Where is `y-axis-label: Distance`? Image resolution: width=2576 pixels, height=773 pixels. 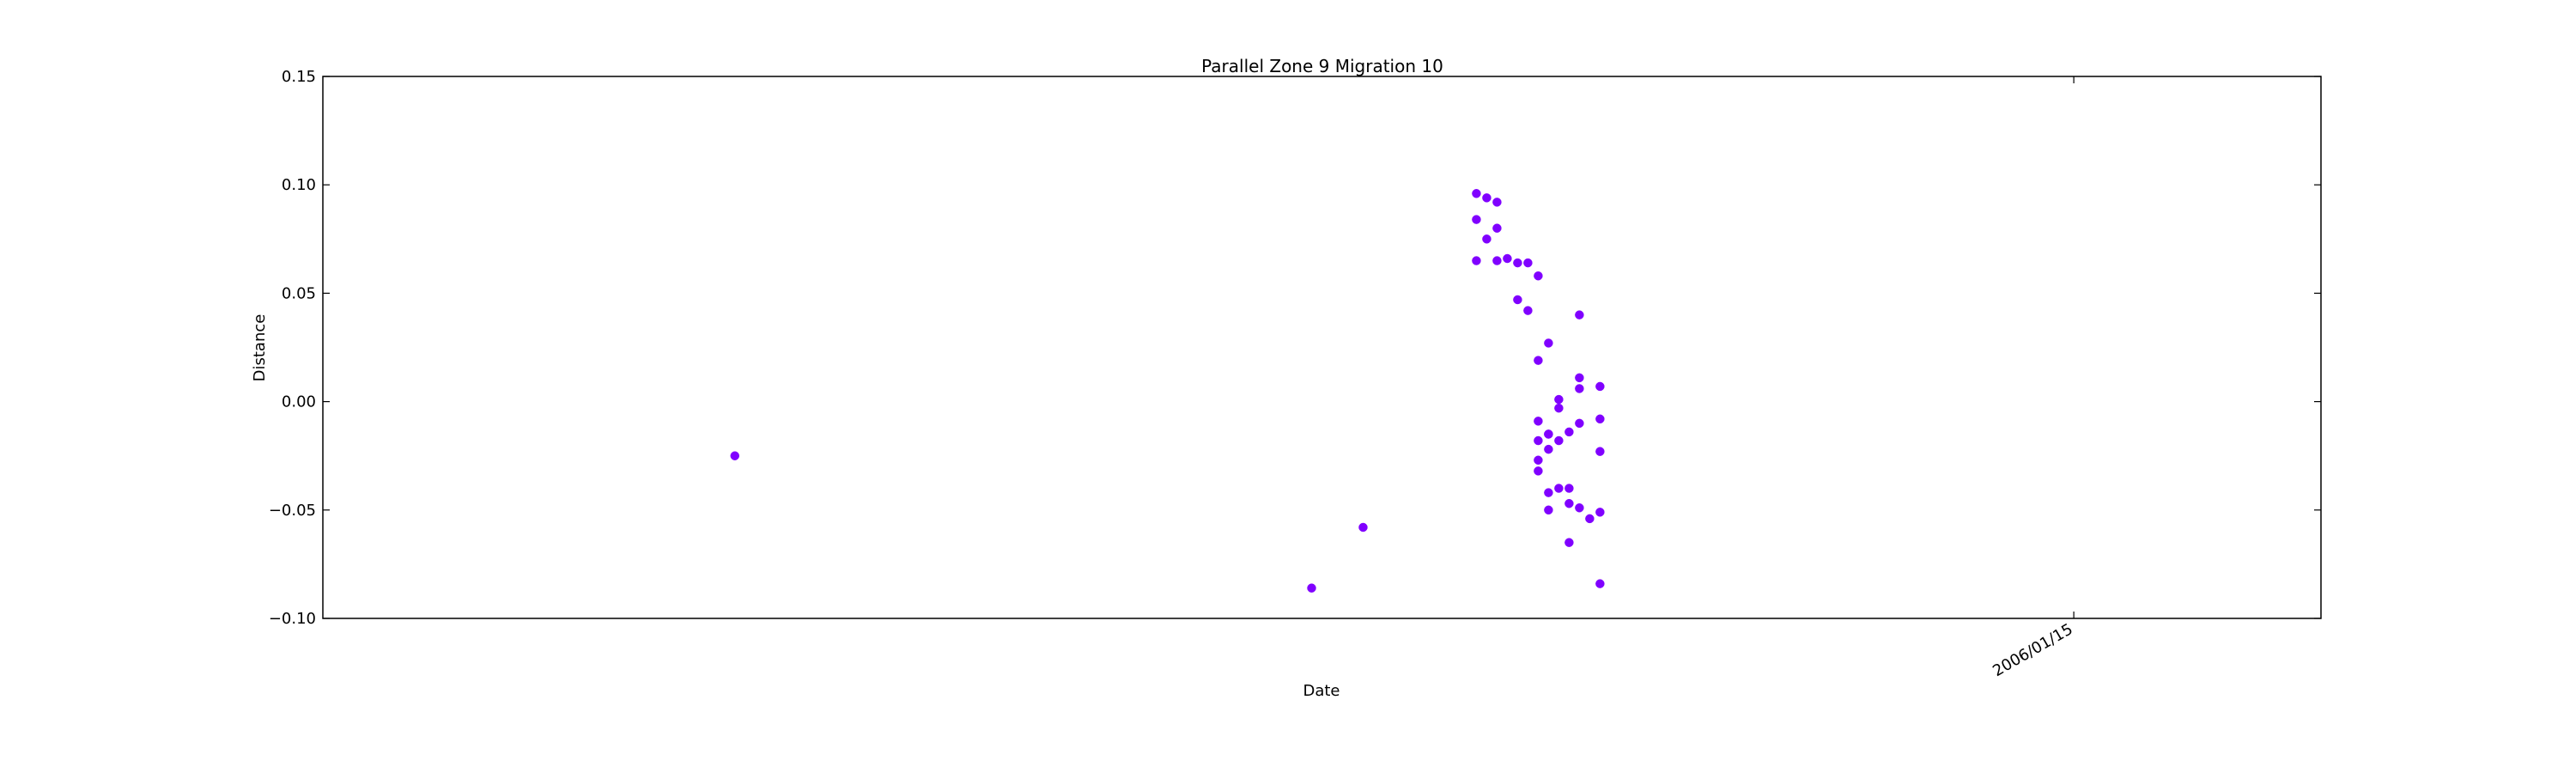
y-axis-label: Distance is located at coordinates (260, 348).